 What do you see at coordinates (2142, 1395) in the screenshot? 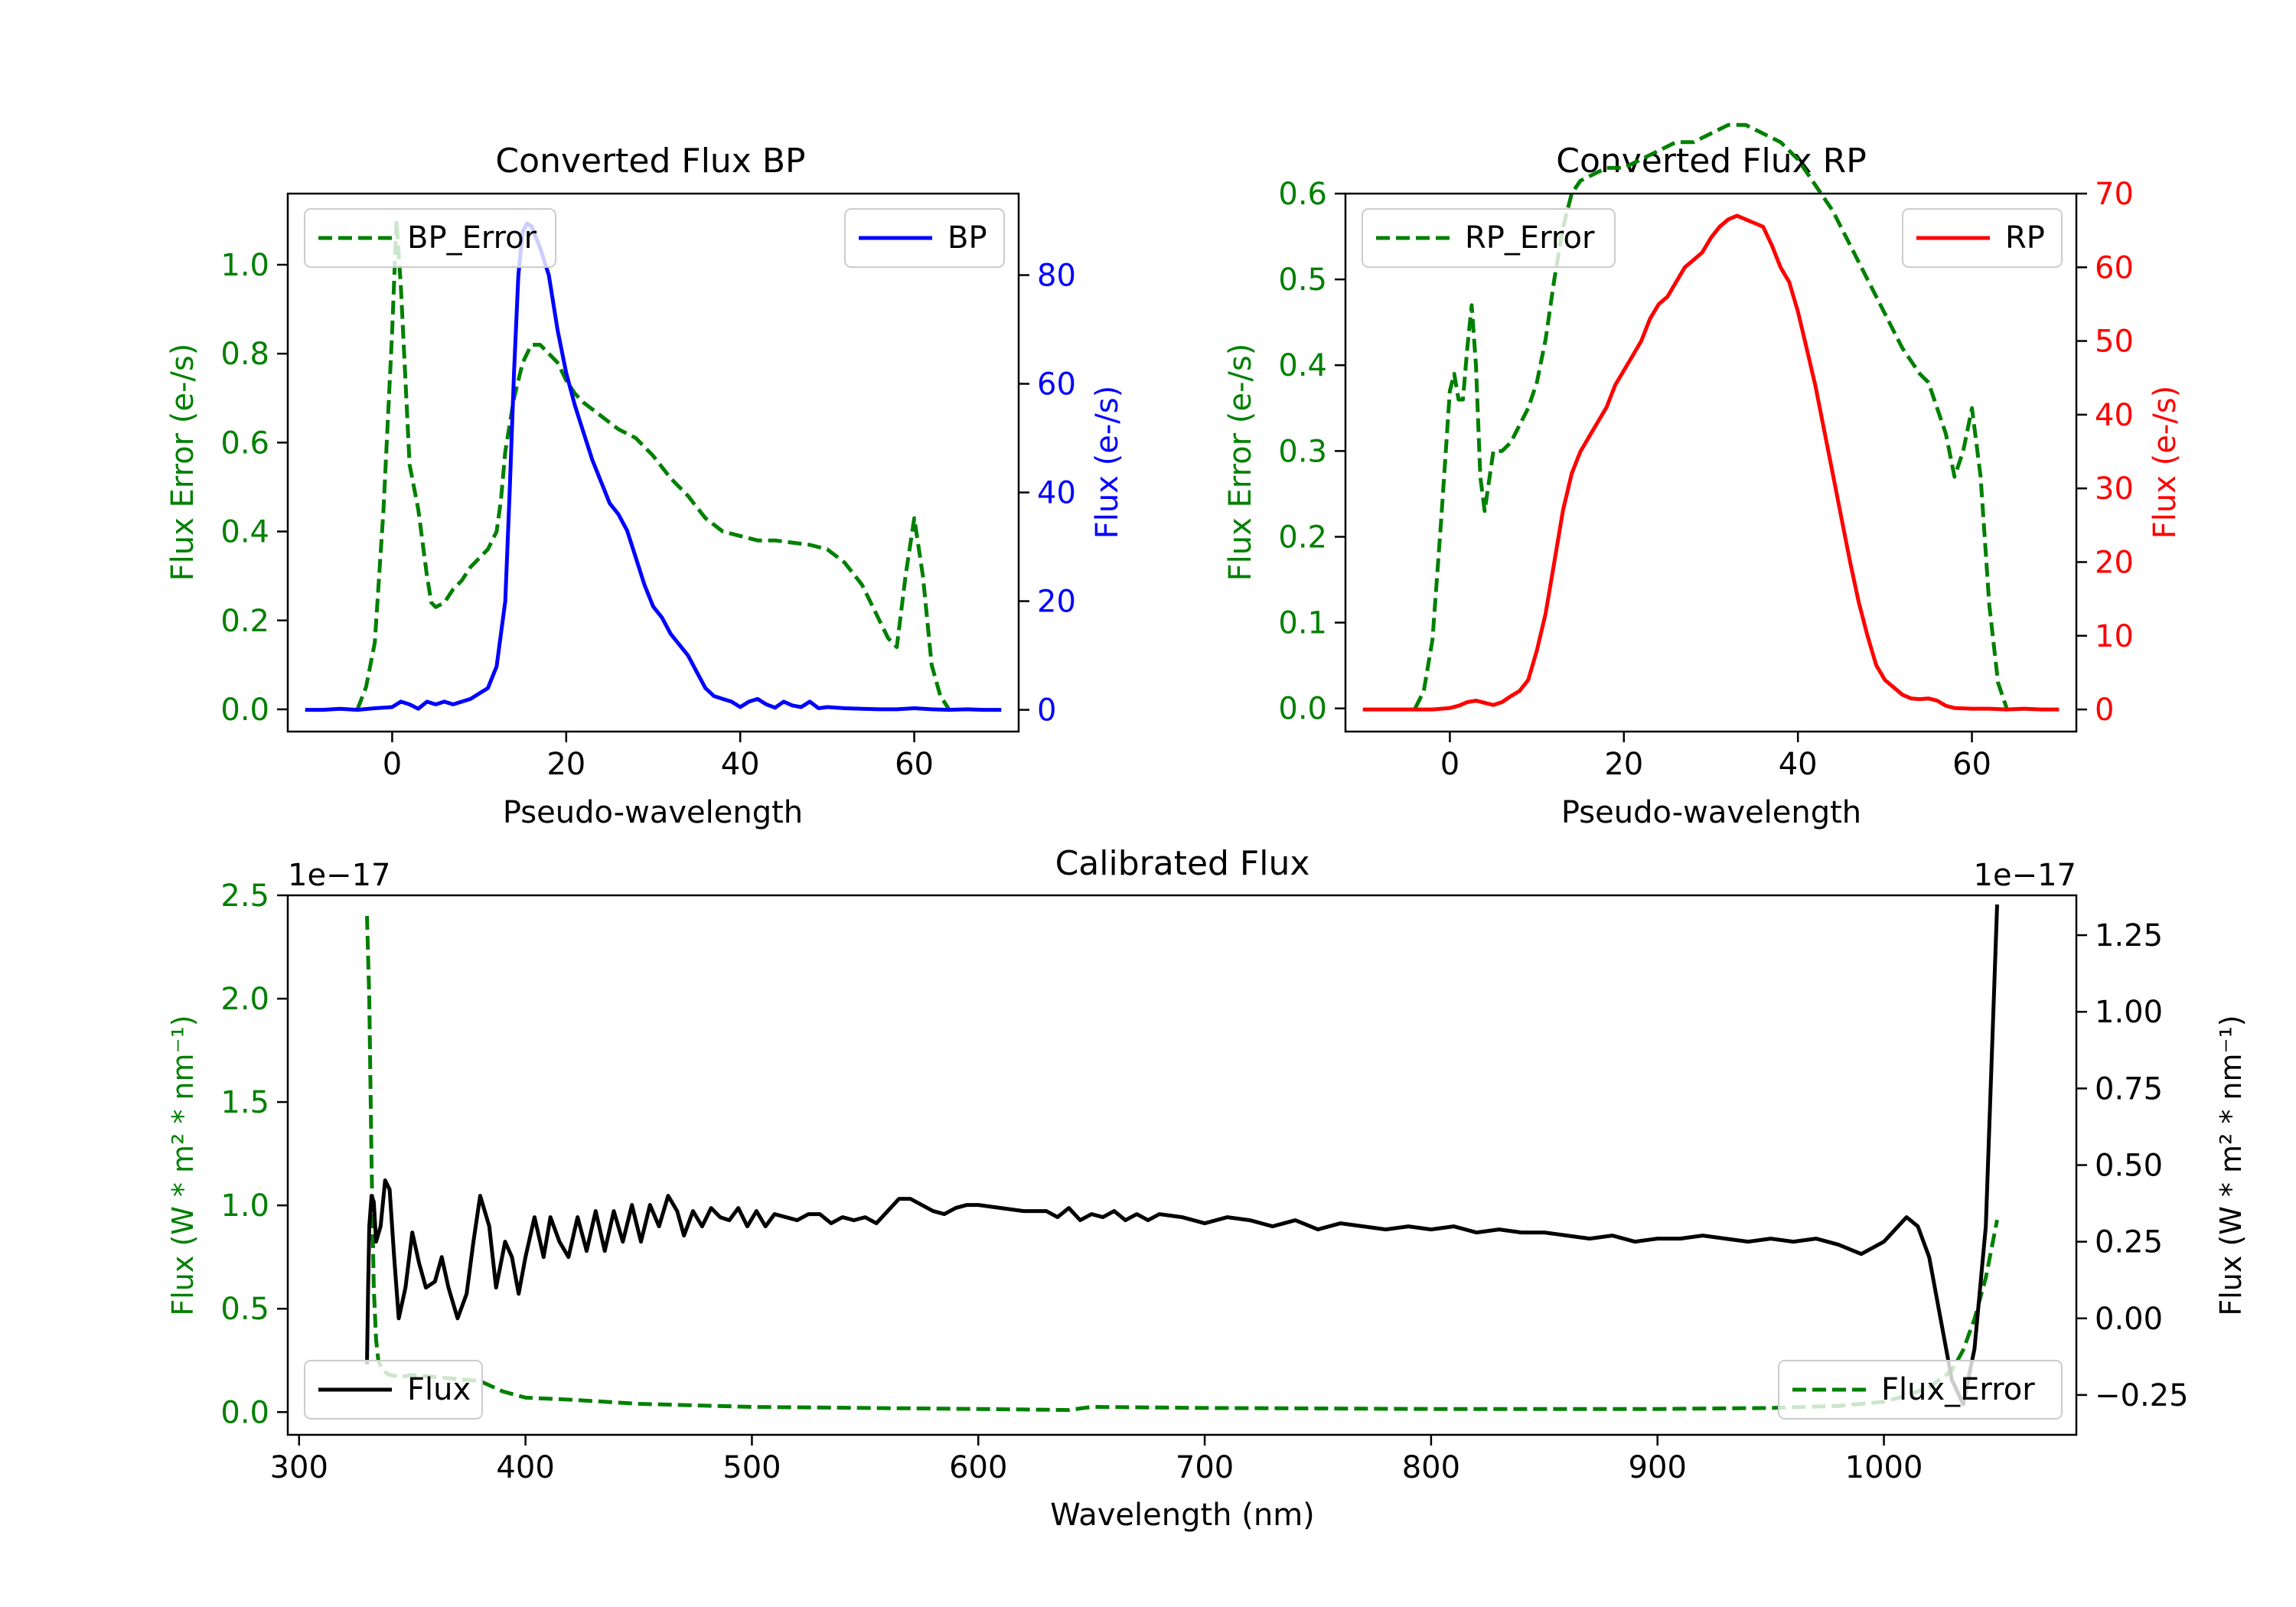
I see `calibrated-right-tick-label: −0.25` at bounding box center [2142, 1395].